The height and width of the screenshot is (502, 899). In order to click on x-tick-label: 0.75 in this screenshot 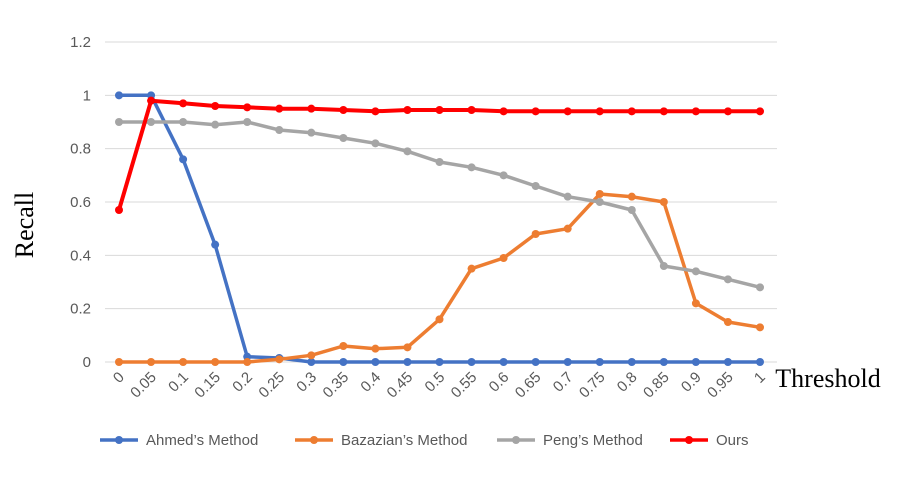, I will do `click(592, 385)`.